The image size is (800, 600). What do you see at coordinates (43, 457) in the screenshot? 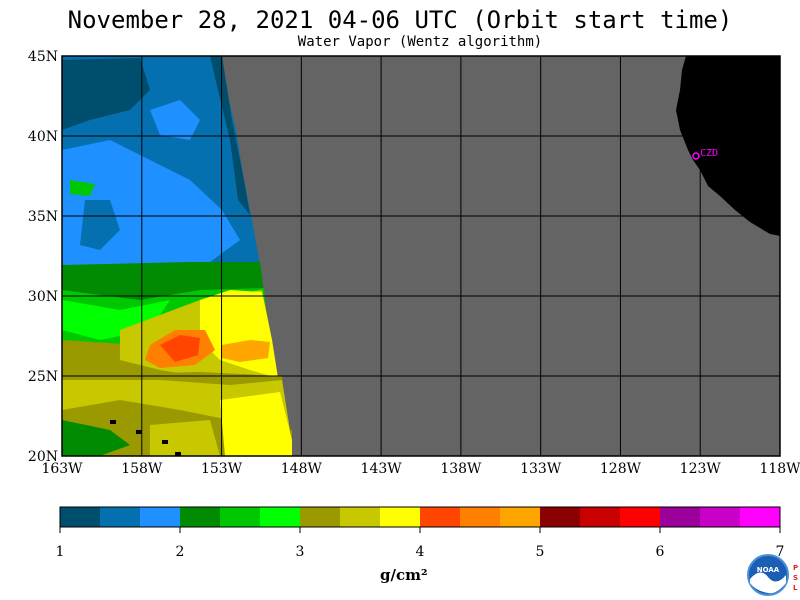
I see `lat-label: 20N` at bounding box center [43, 457].